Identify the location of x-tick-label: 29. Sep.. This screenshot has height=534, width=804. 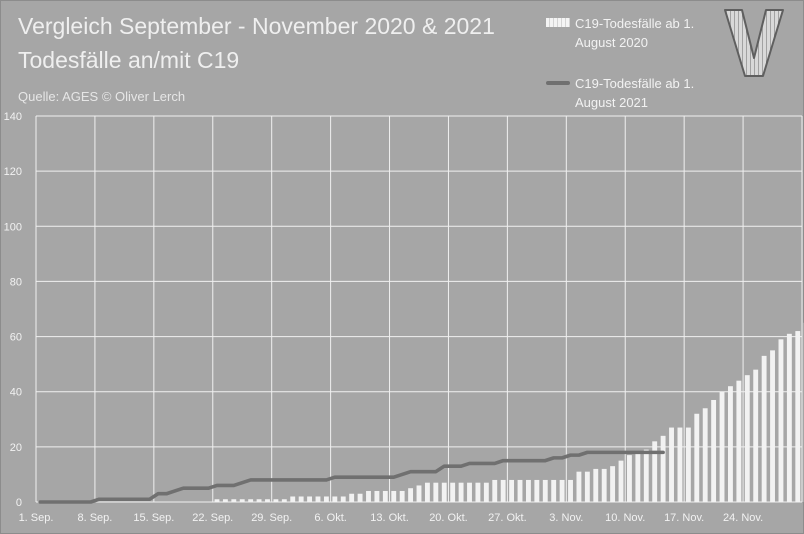
(271, 518).